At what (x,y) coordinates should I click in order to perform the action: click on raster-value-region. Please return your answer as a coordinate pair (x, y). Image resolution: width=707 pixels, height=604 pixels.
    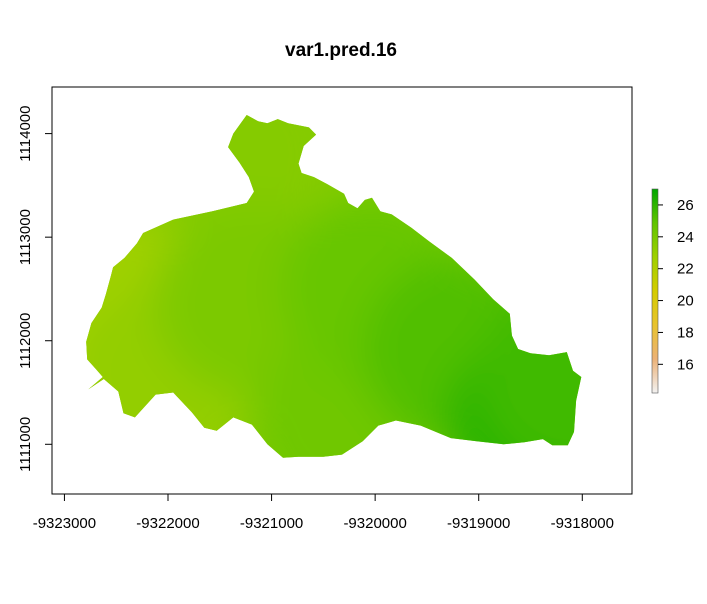
    Looking at the image, I should click on (529, 369).